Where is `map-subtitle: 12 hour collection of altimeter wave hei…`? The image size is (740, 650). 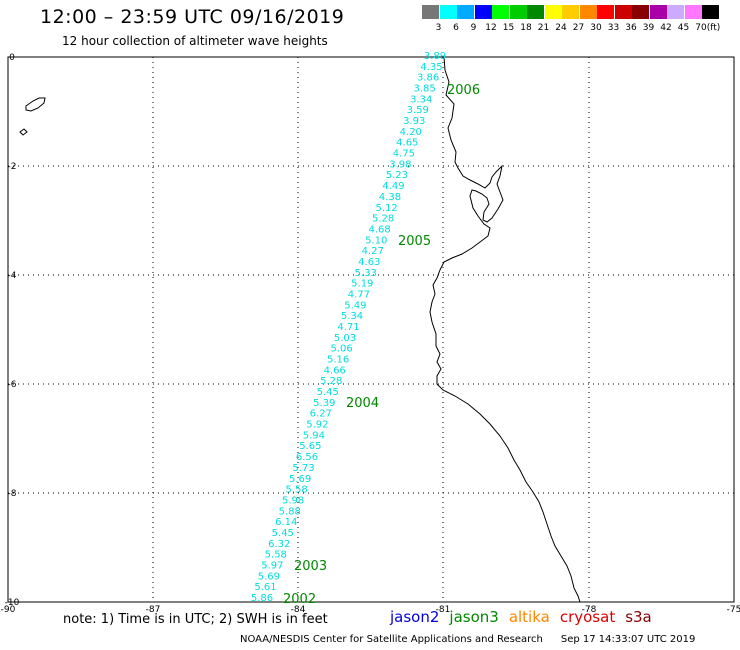
map-subtitle: 12 hour collection of altimeter wave hei… is located at coordinates (195, 41).